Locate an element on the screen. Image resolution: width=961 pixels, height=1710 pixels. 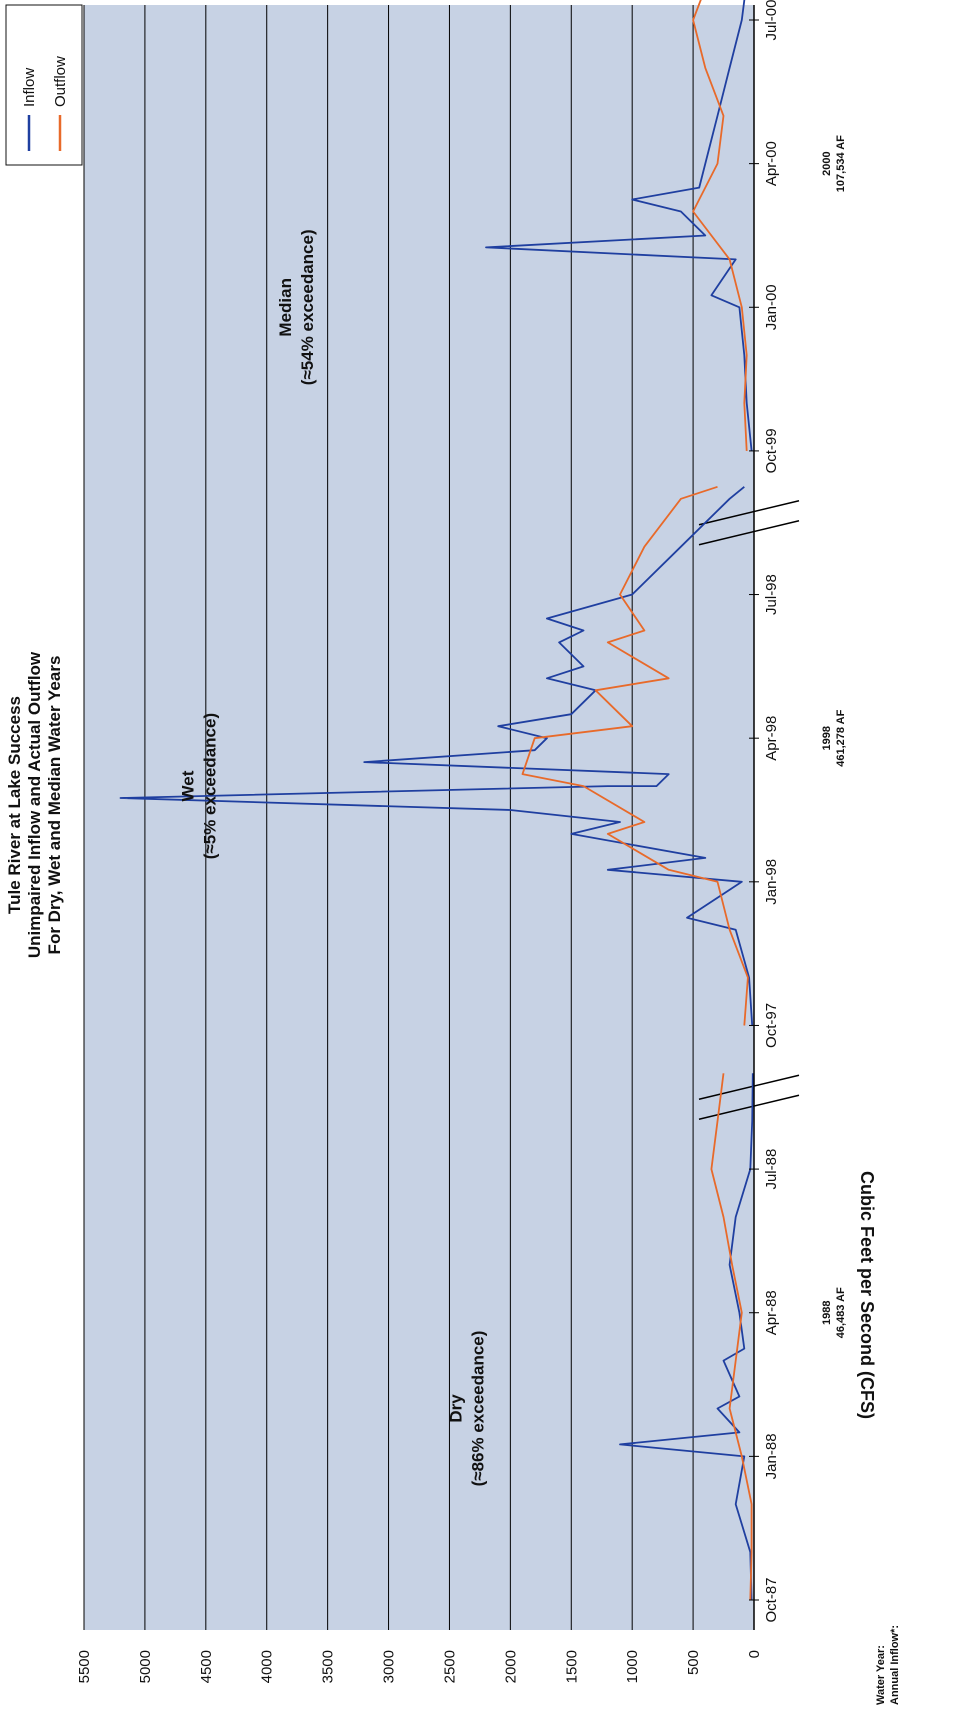
water-year-label: 1998 is located at coordinates (827, 738).